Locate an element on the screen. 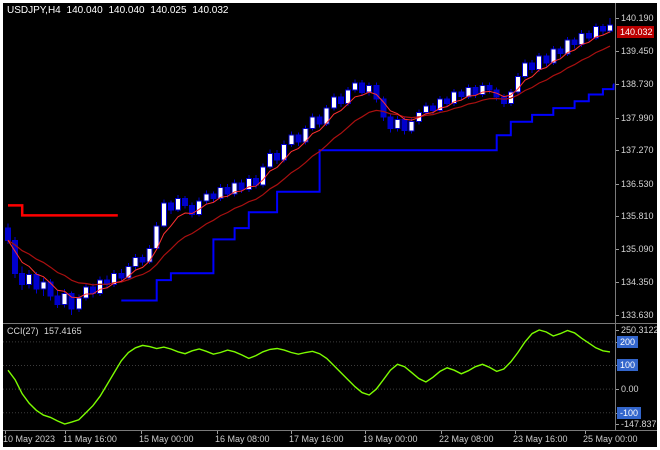 This screenshot has width=660, height=450. ohlc-close: 140.032 is located at coordinates (210, 10).